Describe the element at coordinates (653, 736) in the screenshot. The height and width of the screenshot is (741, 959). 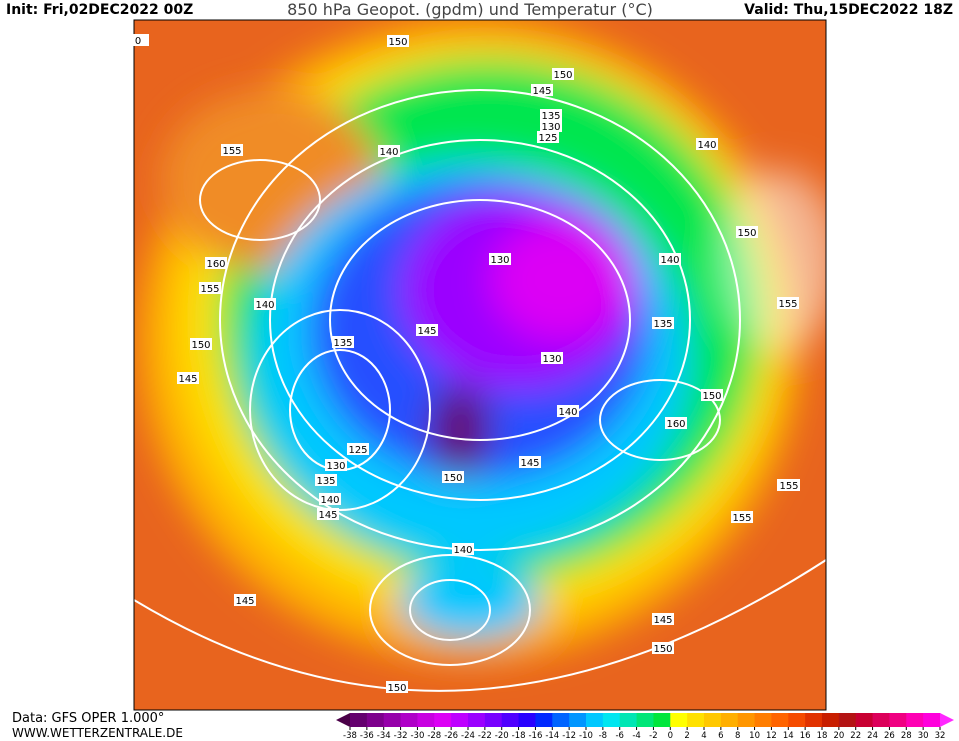
I see `colorbar-label: -2` at that location.